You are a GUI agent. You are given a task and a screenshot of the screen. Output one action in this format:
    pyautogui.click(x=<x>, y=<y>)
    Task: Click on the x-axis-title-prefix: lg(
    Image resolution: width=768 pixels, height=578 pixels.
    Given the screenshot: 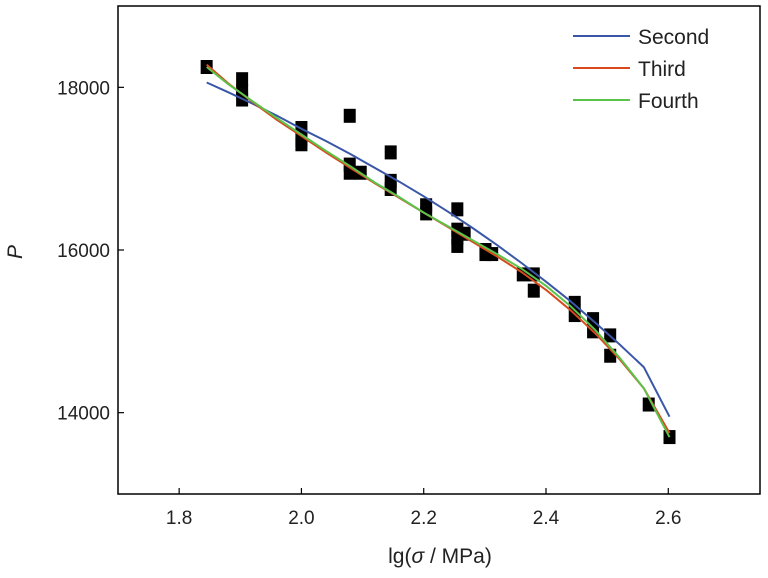 What is the action you would take?
    pyautogui.click(x=399, y=556)
    